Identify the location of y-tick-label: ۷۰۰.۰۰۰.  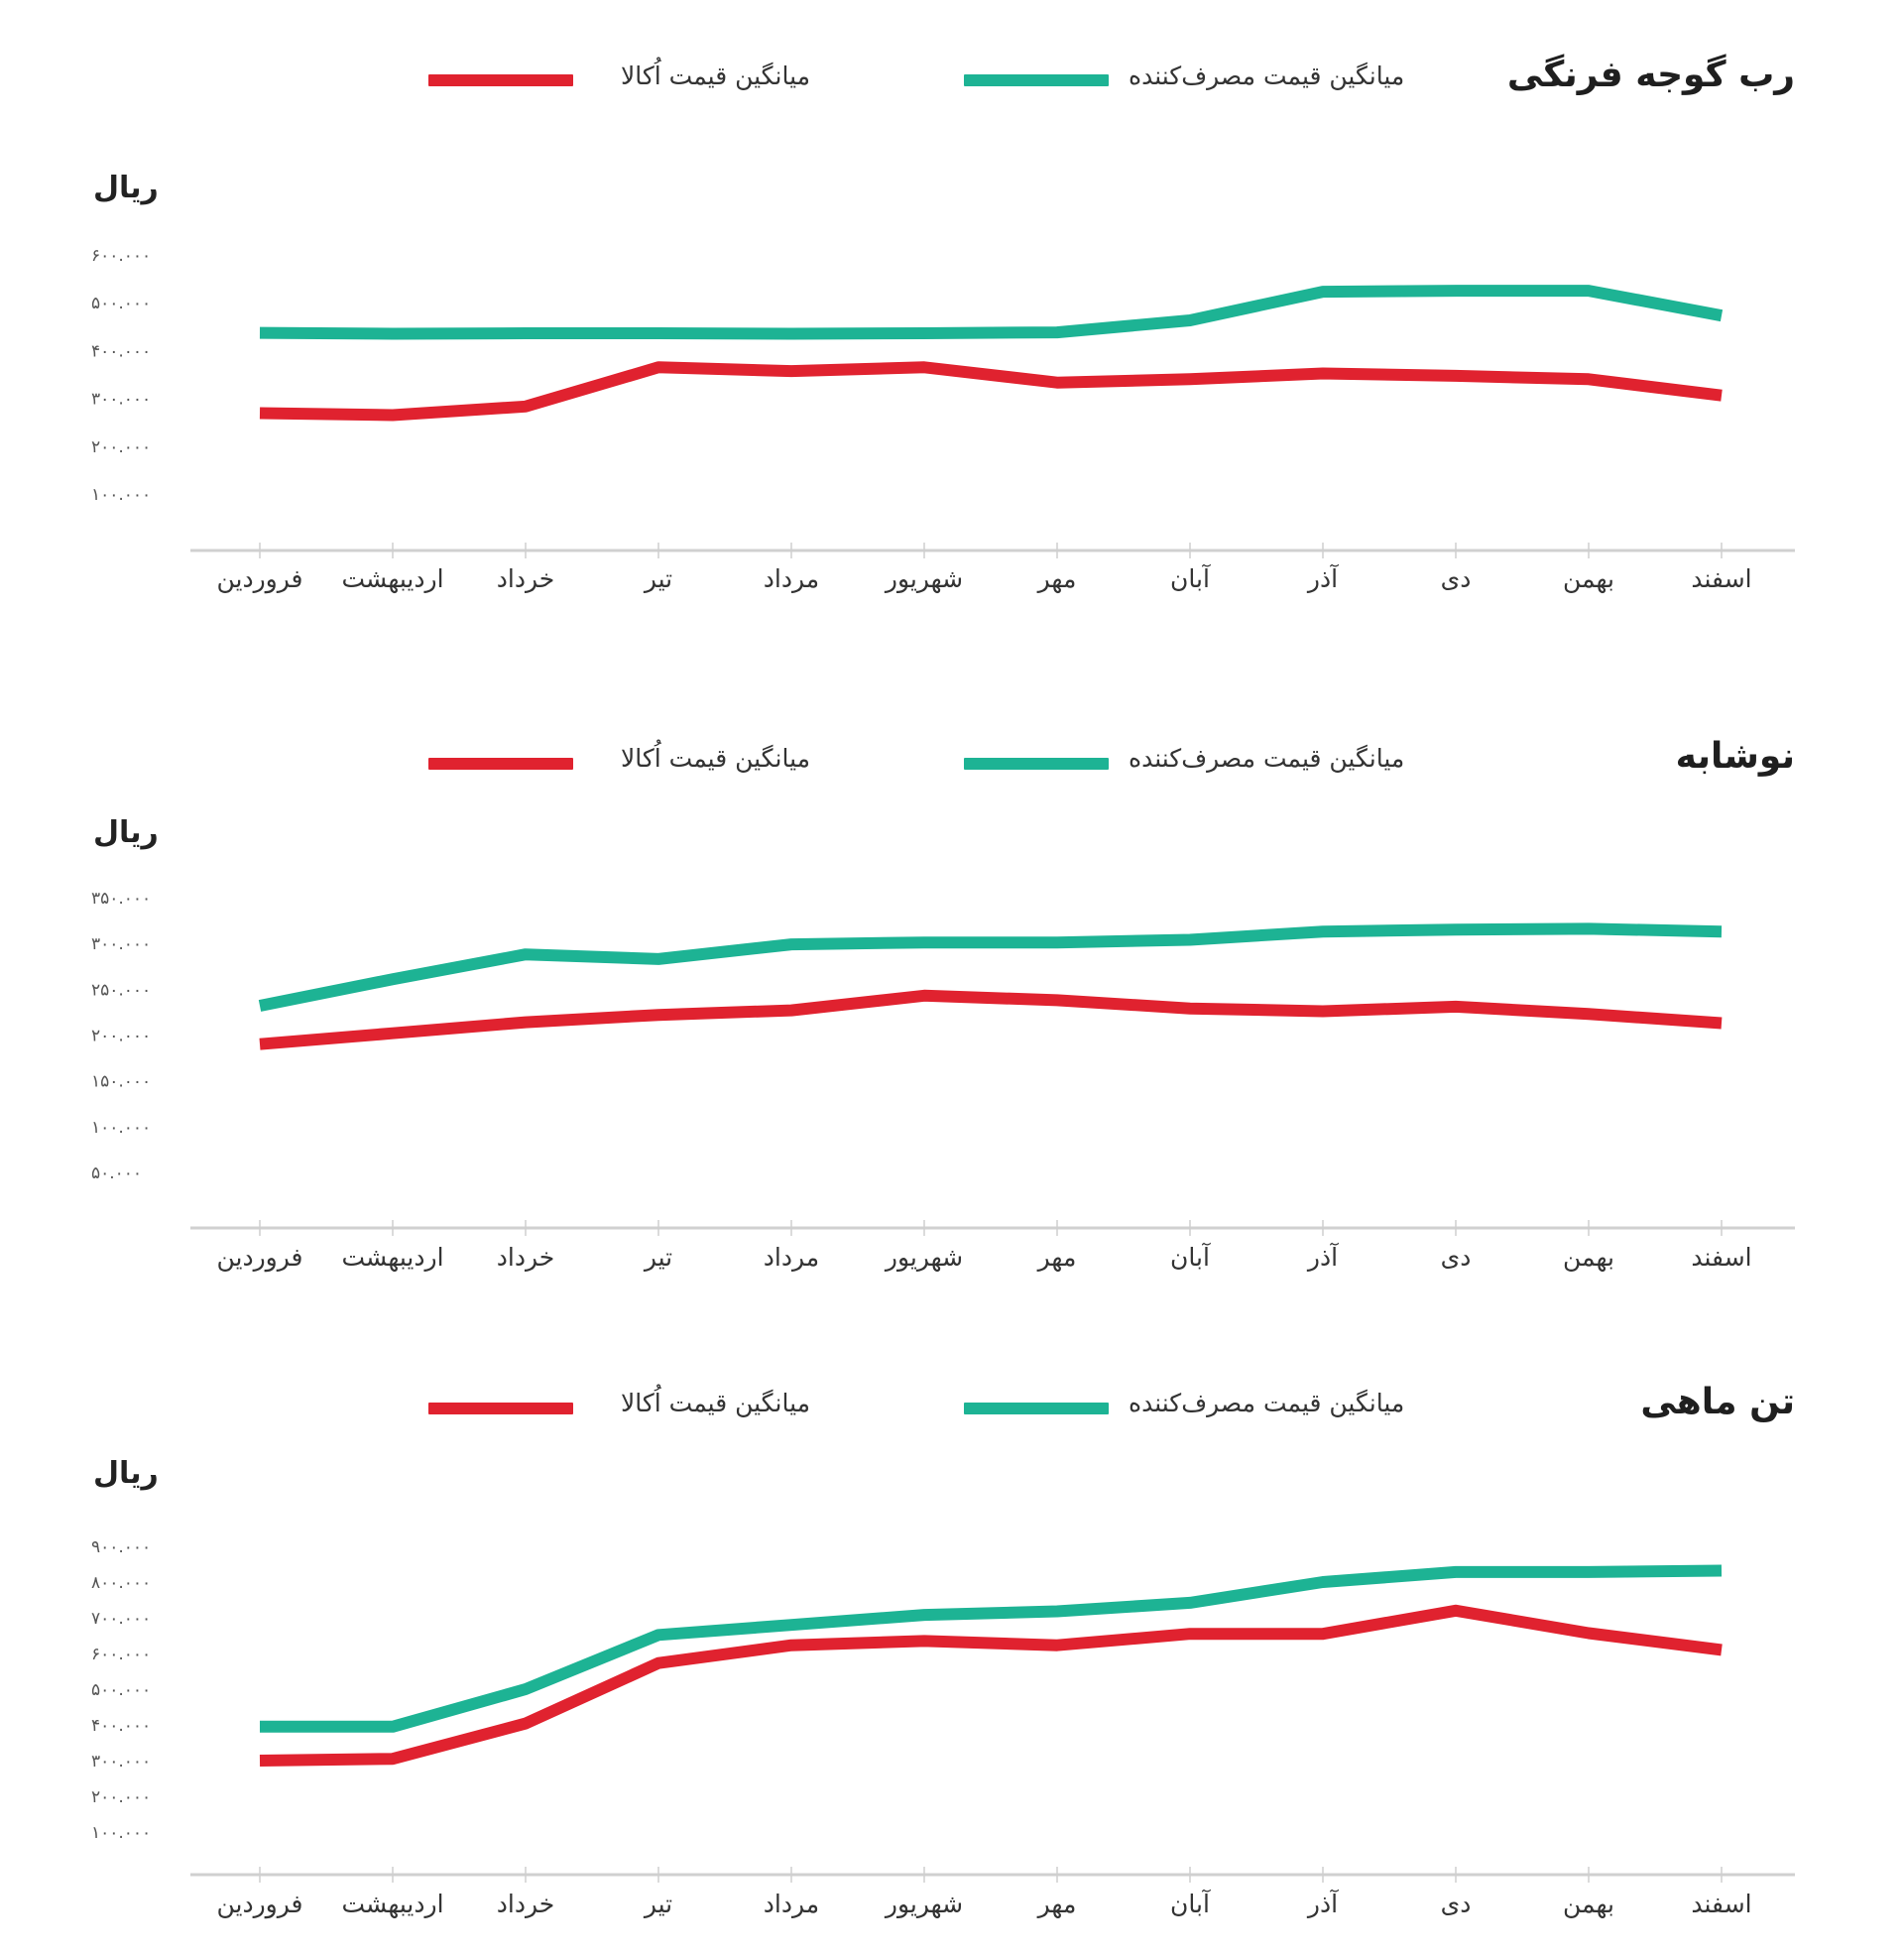
(121, 1619).